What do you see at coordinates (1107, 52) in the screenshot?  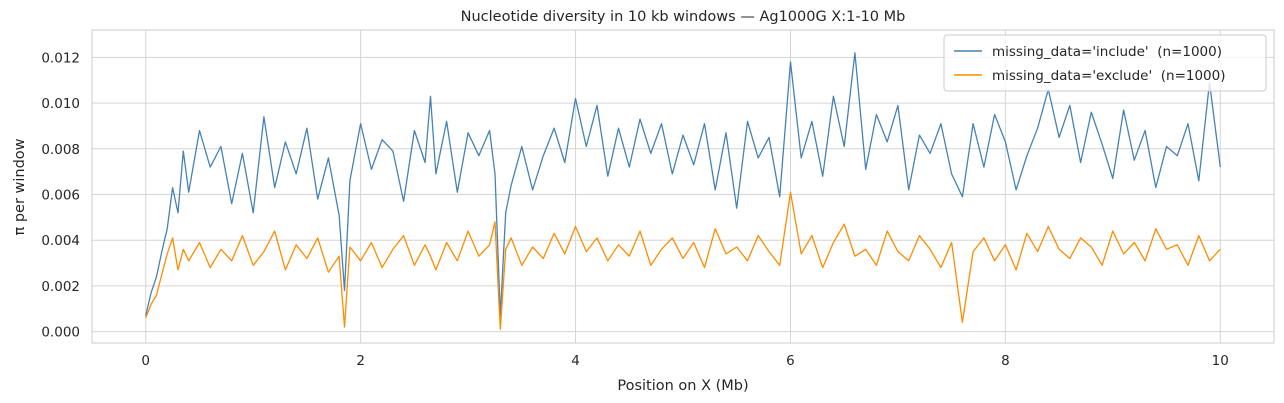 I see `legend-label: missing_data='include' (n=1000)` at bounding box center [1107, 52].